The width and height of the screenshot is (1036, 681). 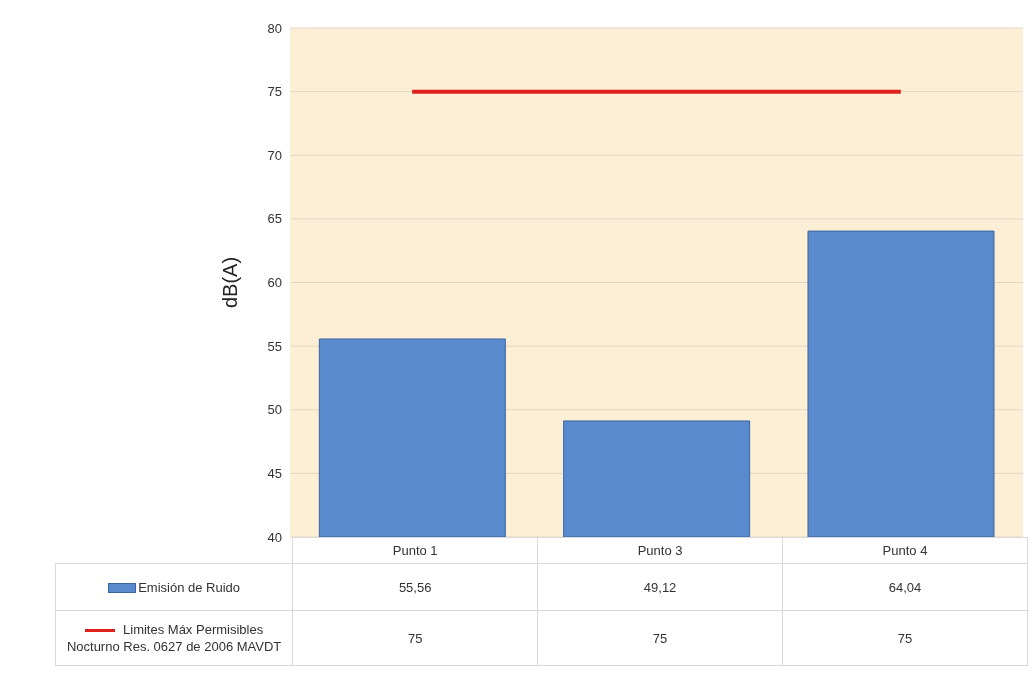 I want to click on y-tick-label: 75, so click(x=274, y=92).